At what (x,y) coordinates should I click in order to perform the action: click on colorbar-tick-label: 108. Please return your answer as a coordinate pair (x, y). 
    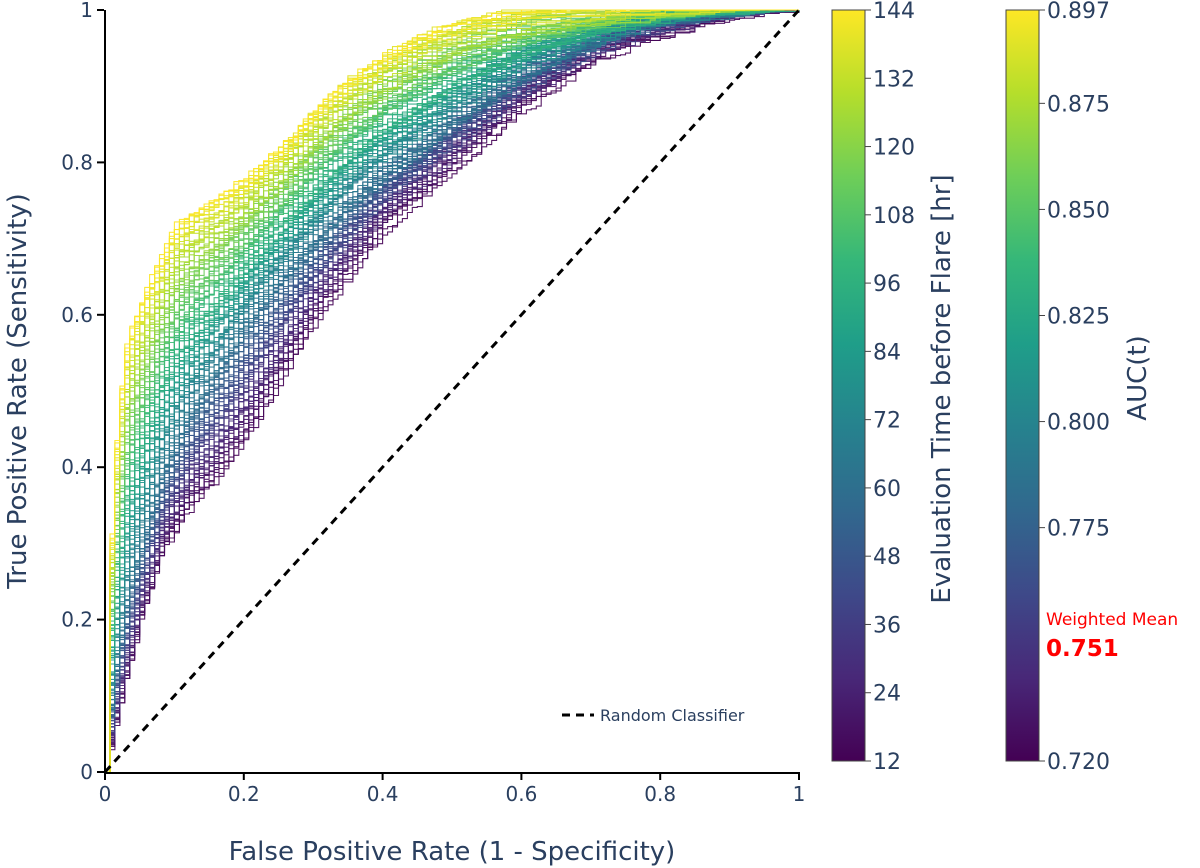
    Looking at the image, I should click on (894, 216).